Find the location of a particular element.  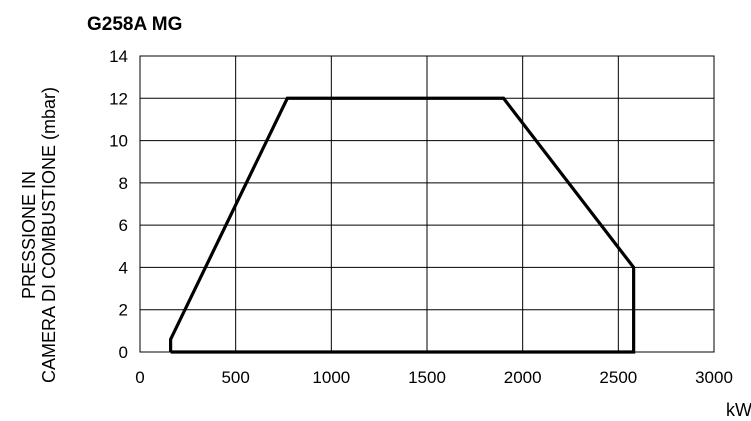

y-tick-label: 12 is located at coordinates (118, 98).